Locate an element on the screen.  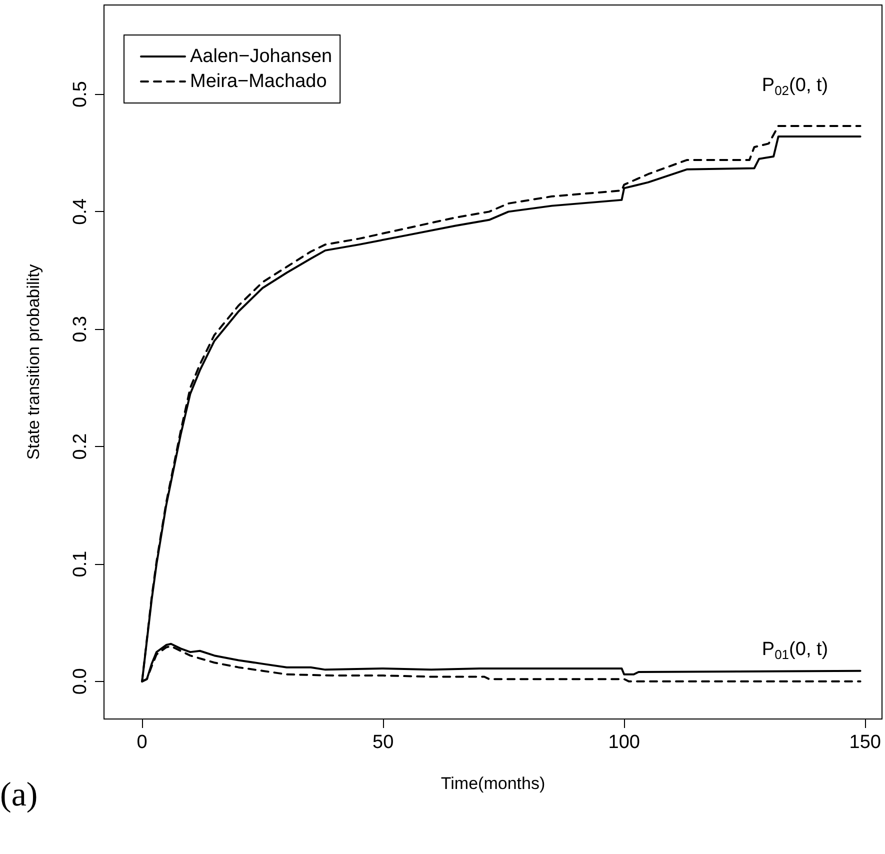
y-tick-label: 0.0 is located at coordinates (80, 681).